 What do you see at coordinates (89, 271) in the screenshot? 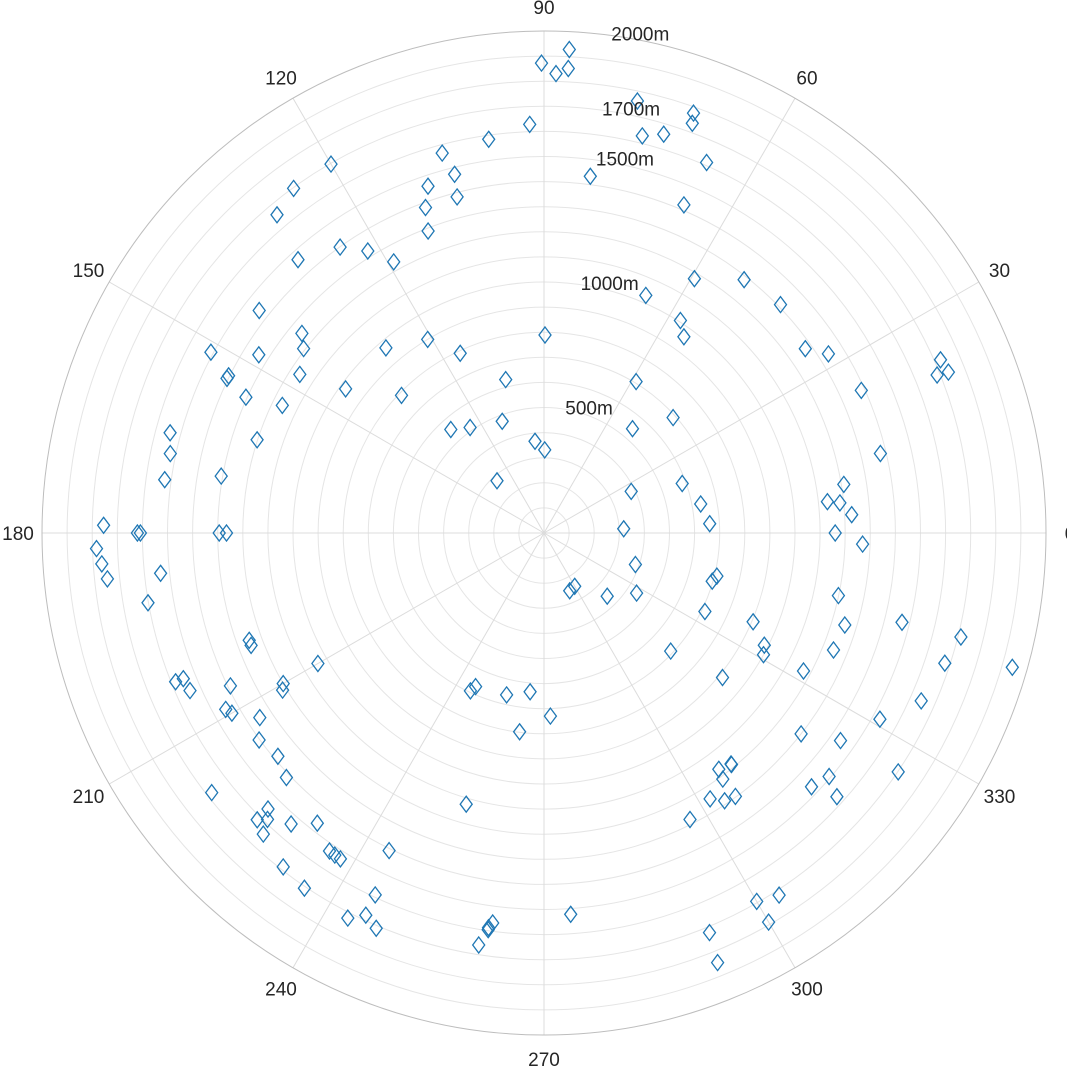
I see `angle-label-150: 150` at bounding box center [89, 271].